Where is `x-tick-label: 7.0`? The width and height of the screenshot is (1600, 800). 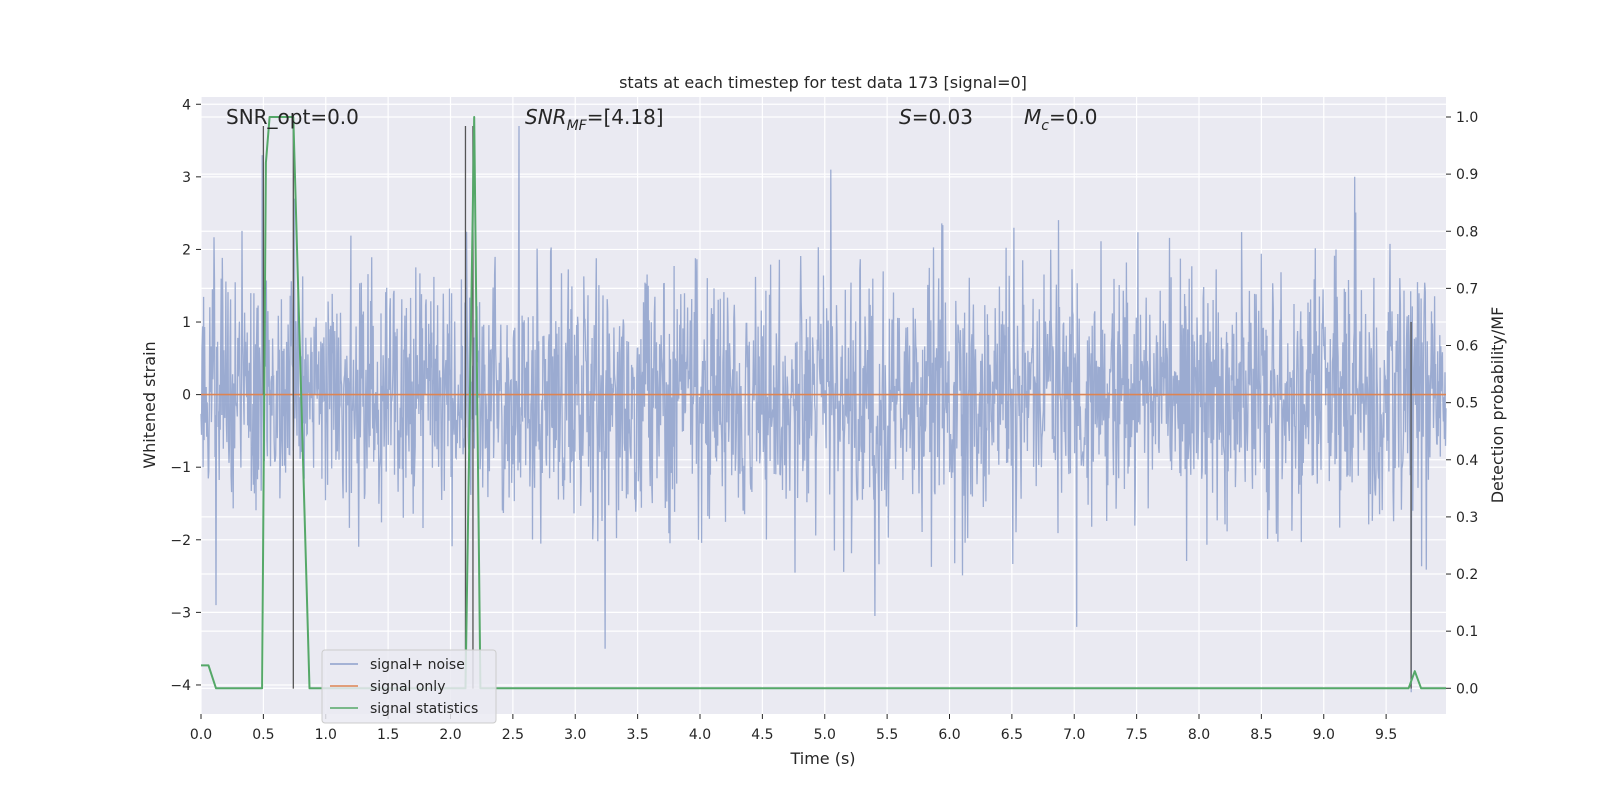 x-tick-label: 7.0 is located at coordinates (1074, 735).